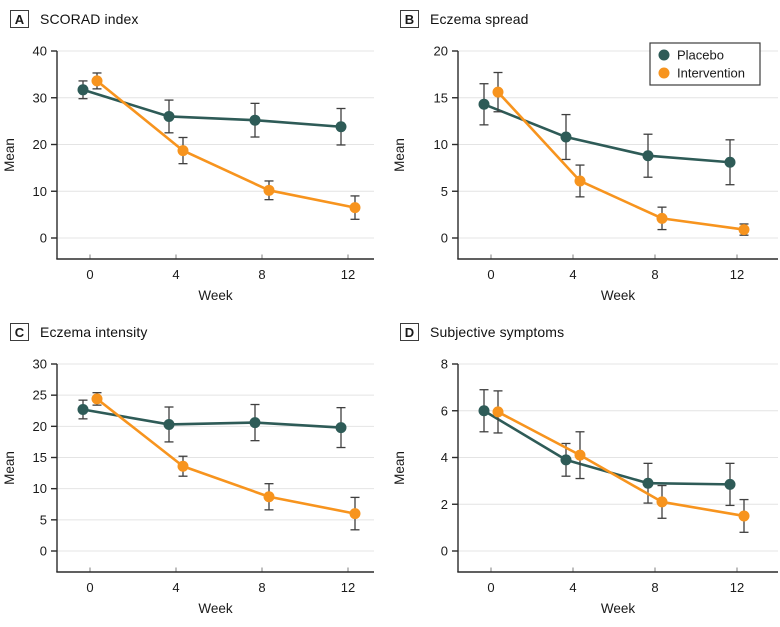 This screenshot has width=780, height=627. Describe the element at coordinates (444, 504) in the screenshot. I see `y-tick-label: 2` at that location.